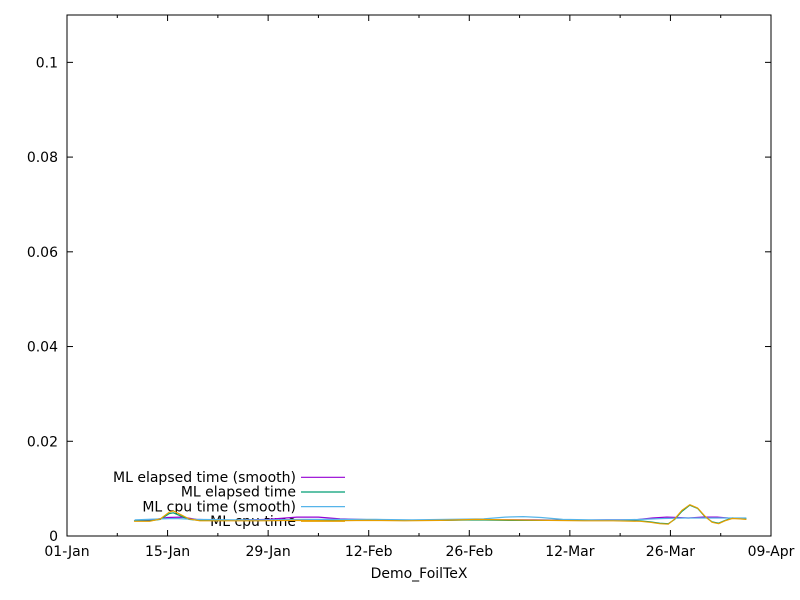 The width and height of the screenshot is (800, 600). I want to click on legend-label: ML elapsed time (smooth), so click(204, 478).